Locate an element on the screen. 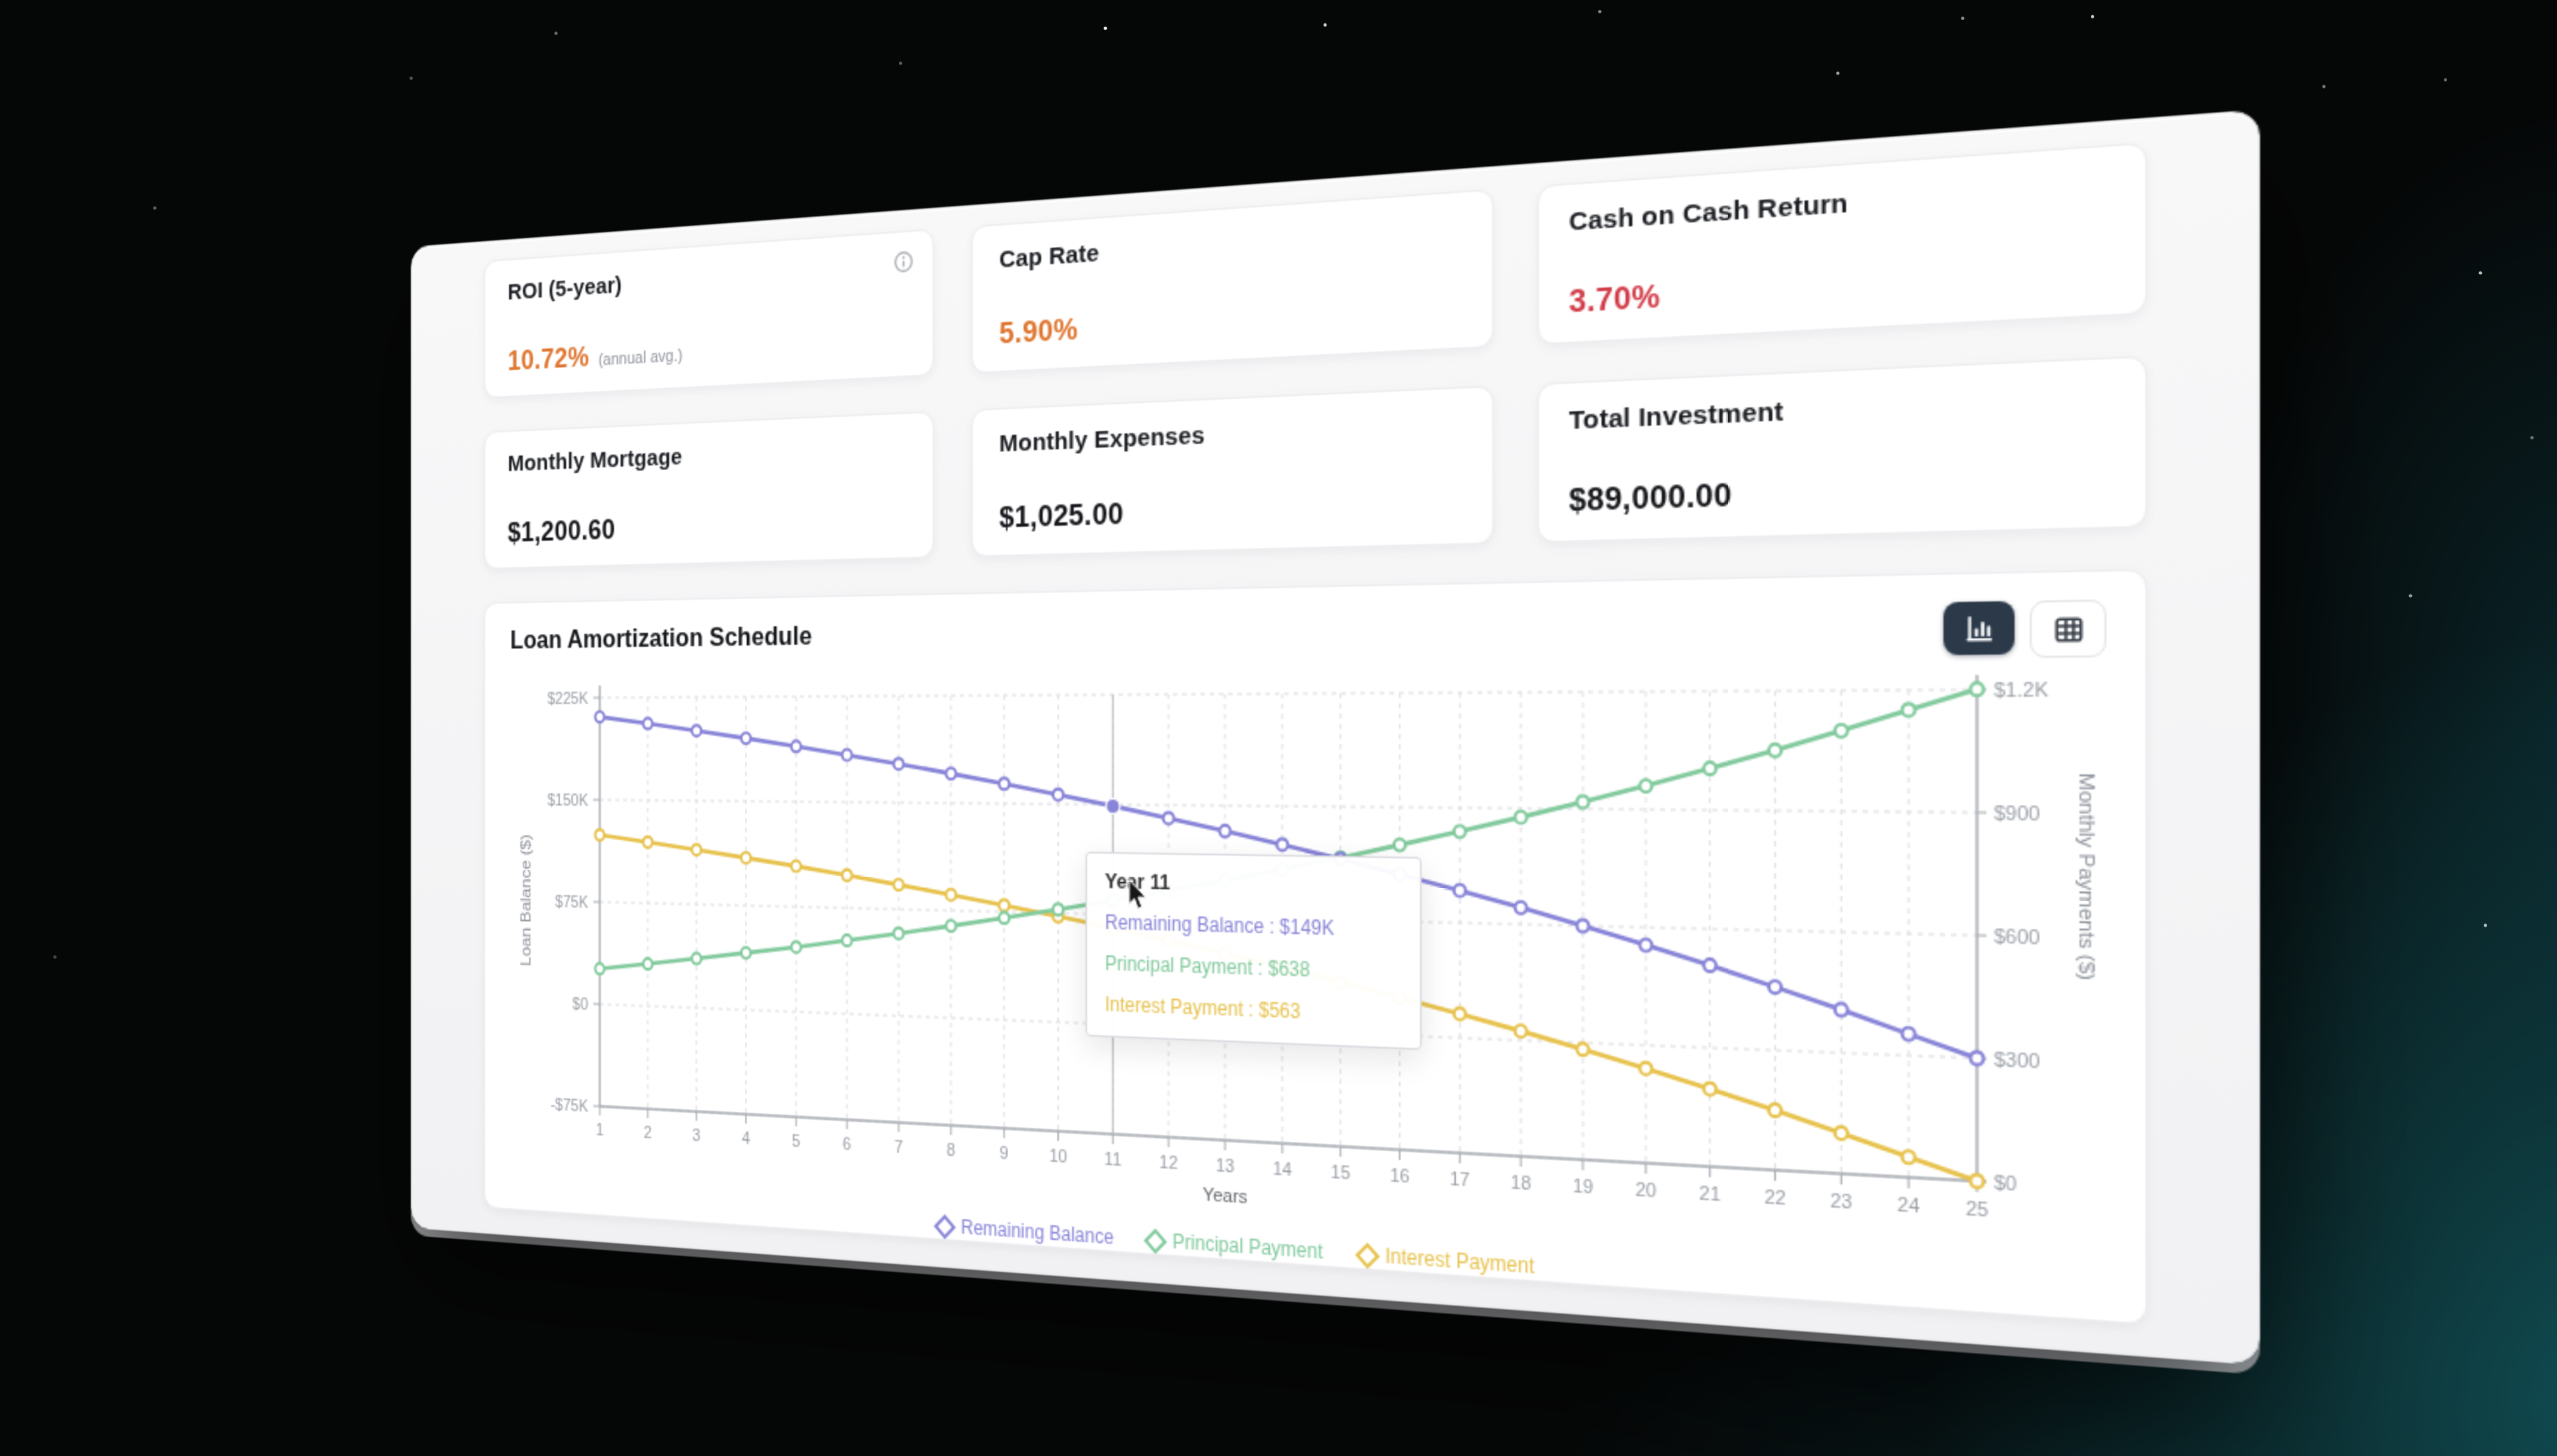 The width and height of the screenshot is (2557, 1456). right-axis-tick: $600 is located at coordinates (2017, 937).